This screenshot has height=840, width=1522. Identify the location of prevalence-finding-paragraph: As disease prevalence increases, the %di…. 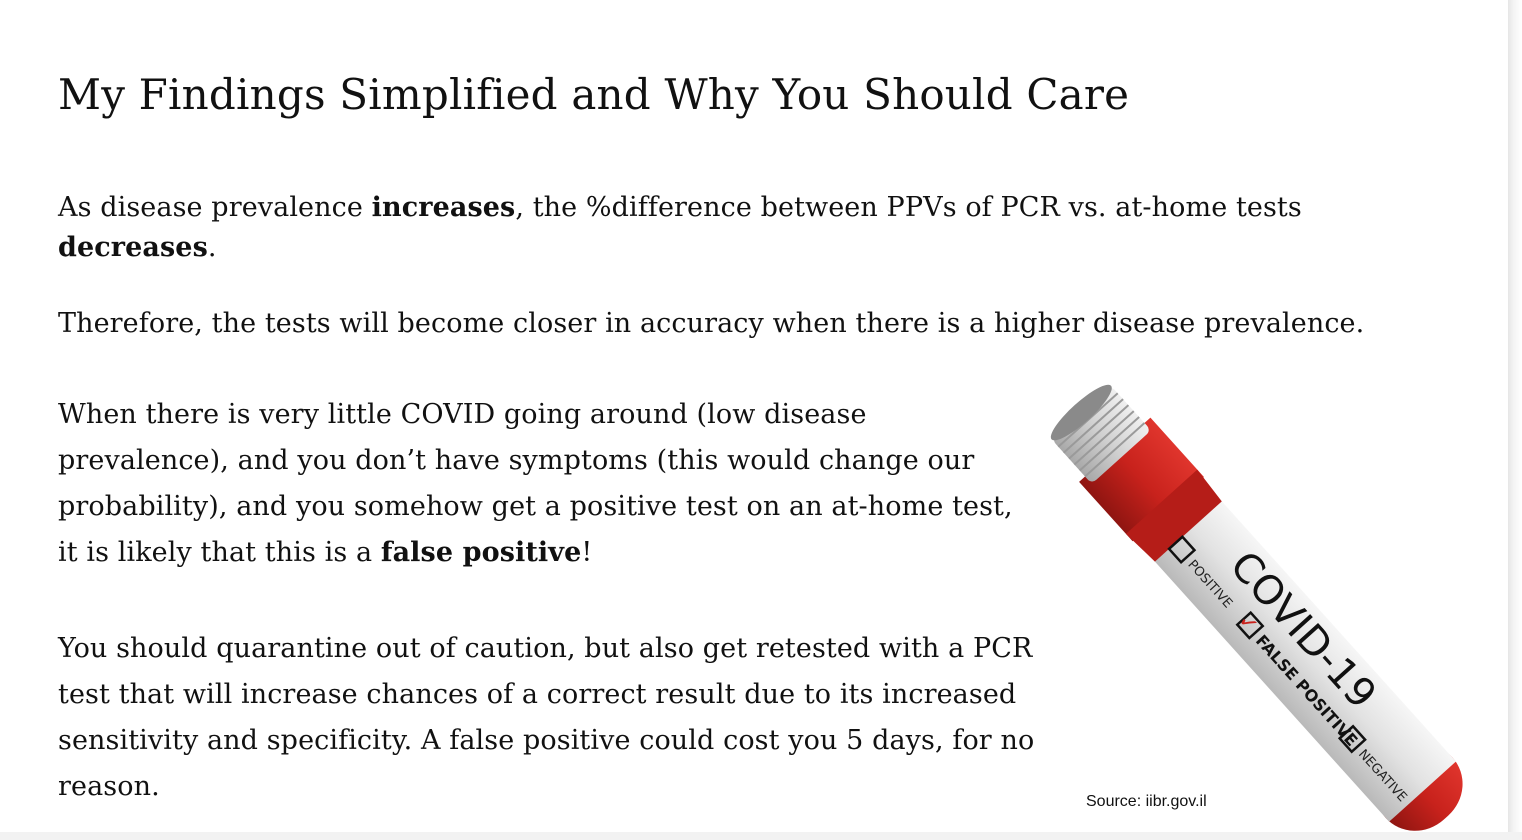
(680, 227).